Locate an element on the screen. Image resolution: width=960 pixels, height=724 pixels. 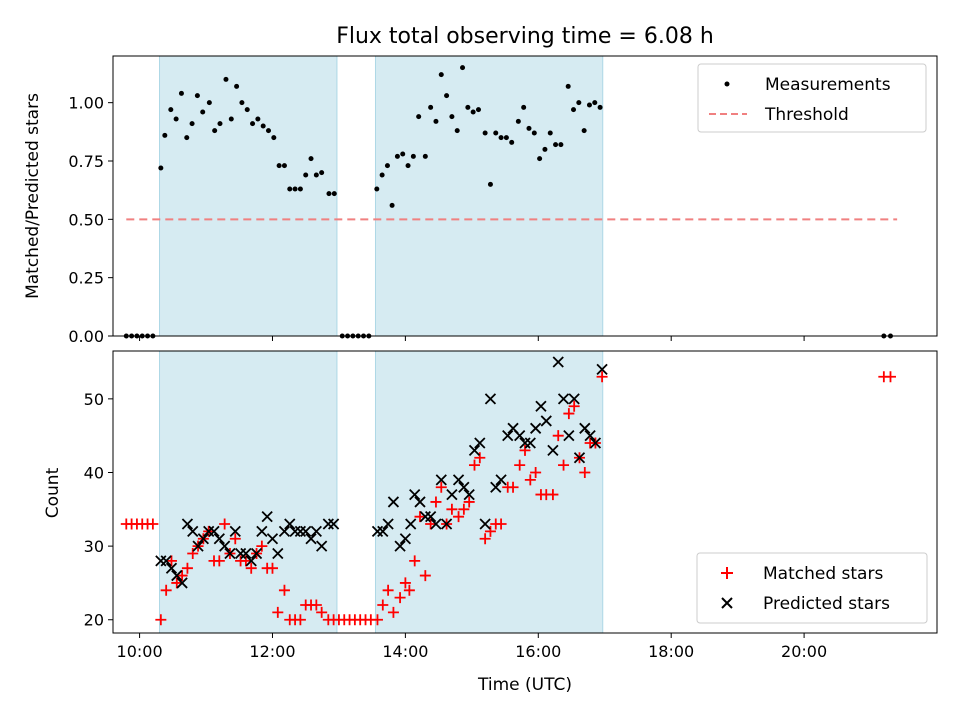
legend-matched-marker is located at coordinates (727, 573).